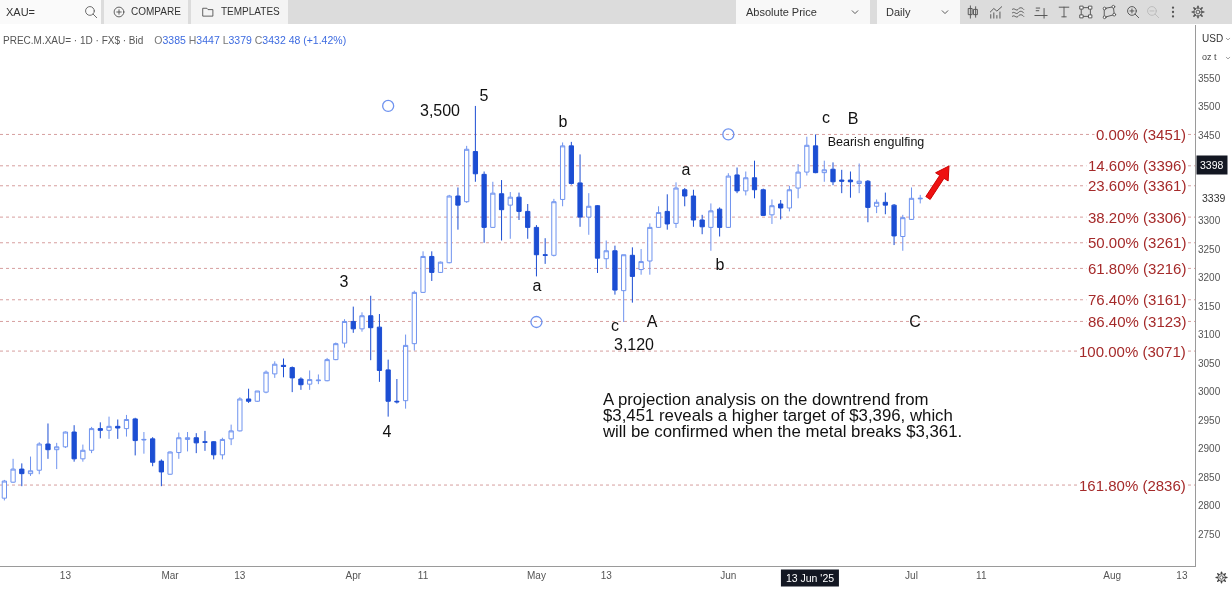  I want to click on y-tick-label: 2750, so click(1209, 534).